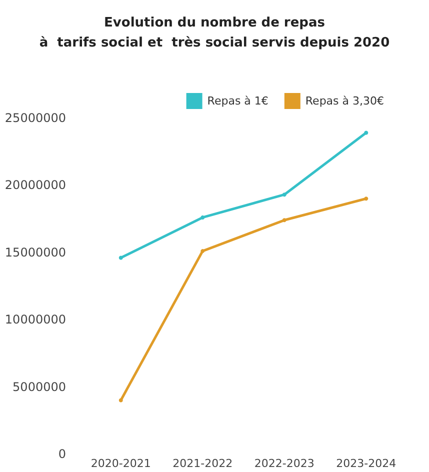 Image resolution: width=429 pixels, height=472 pixels. I want to click on y-tick-label: 15000000, so click(35, 252).